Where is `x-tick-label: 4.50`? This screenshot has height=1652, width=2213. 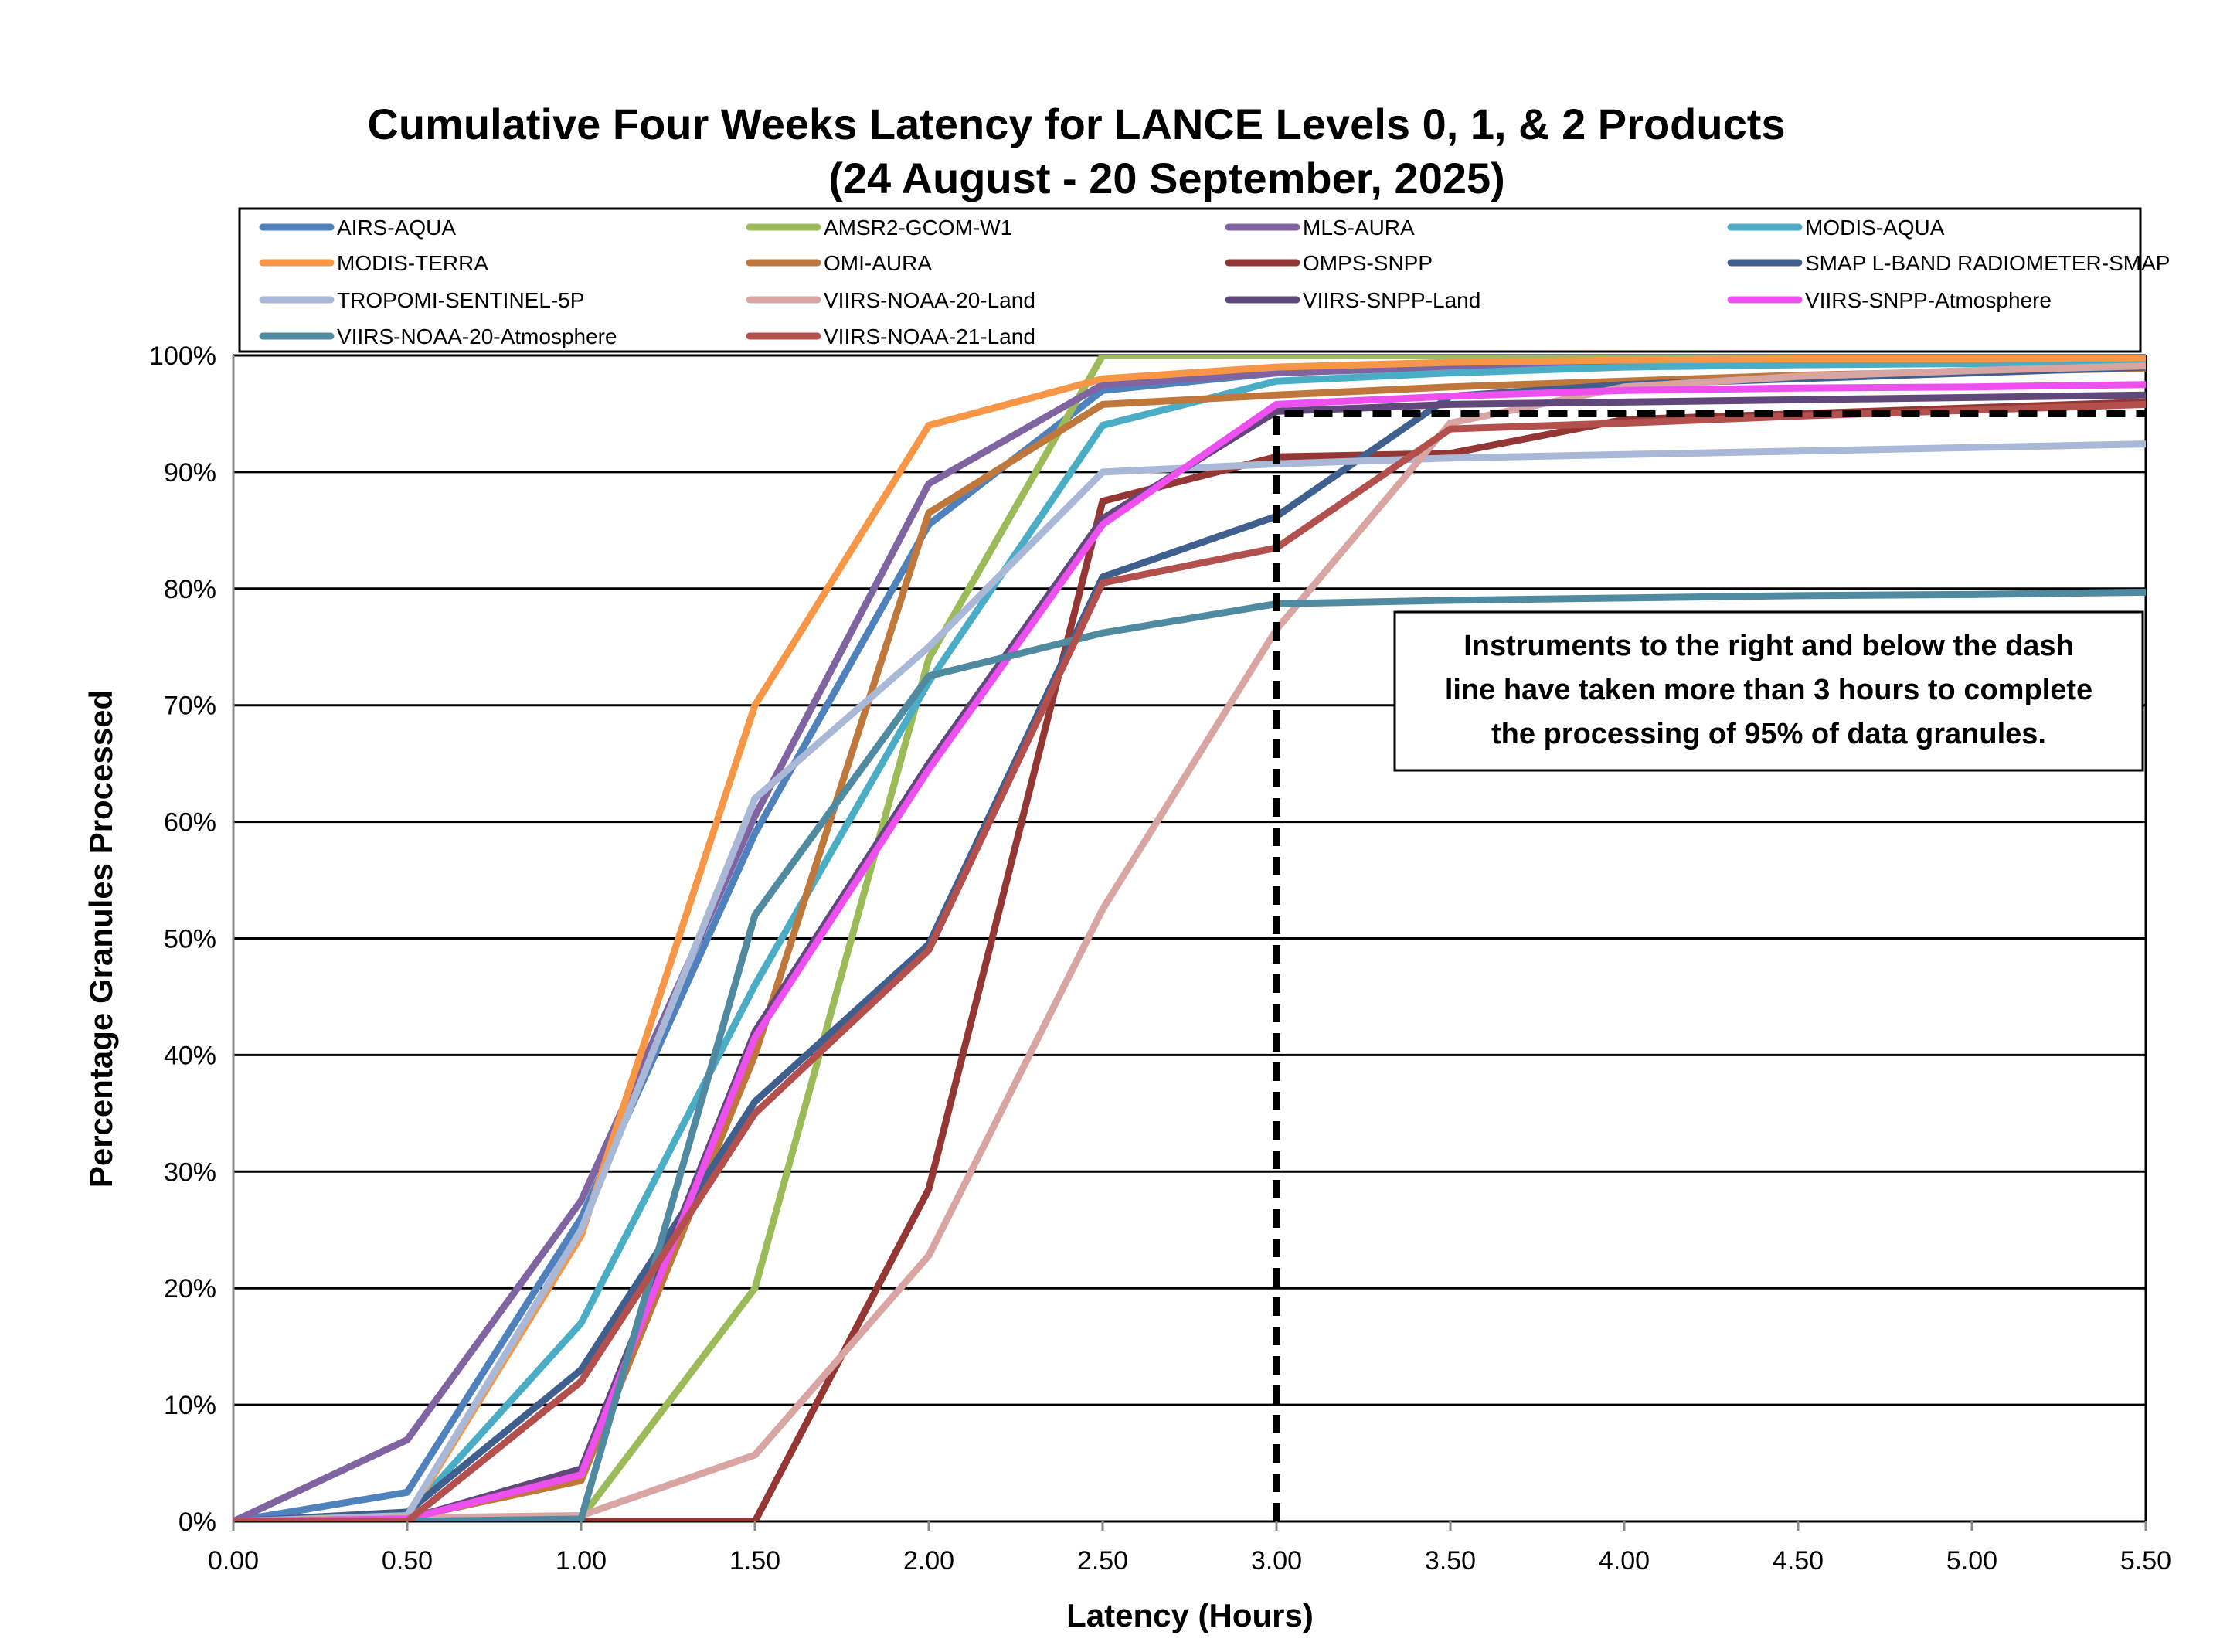 x-tick-label: 4.50 is located at coordinates (1798, 1561).